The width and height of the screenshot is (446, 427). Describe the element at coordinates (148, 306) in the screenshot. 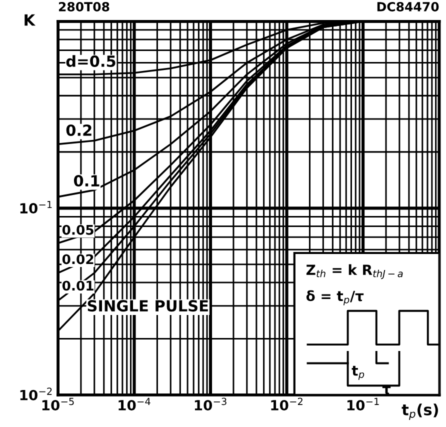

I see `series-label: SINGLE PULSE` at that location.